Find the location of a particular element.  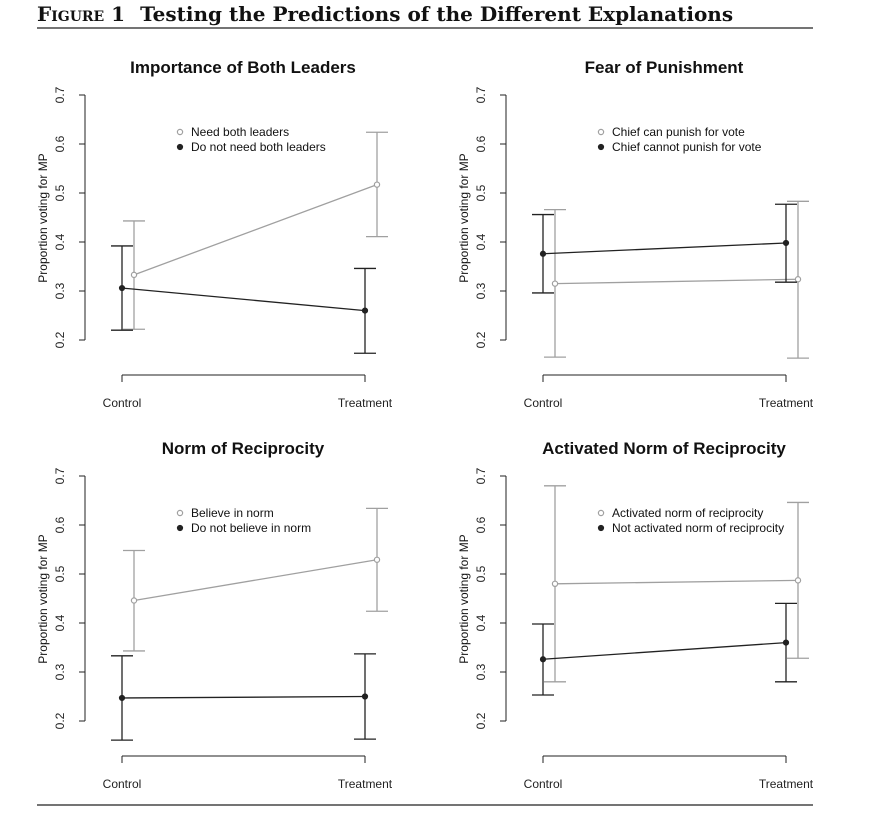

legend-label: Chief can punish for vote is located at coordinates (678, 132).